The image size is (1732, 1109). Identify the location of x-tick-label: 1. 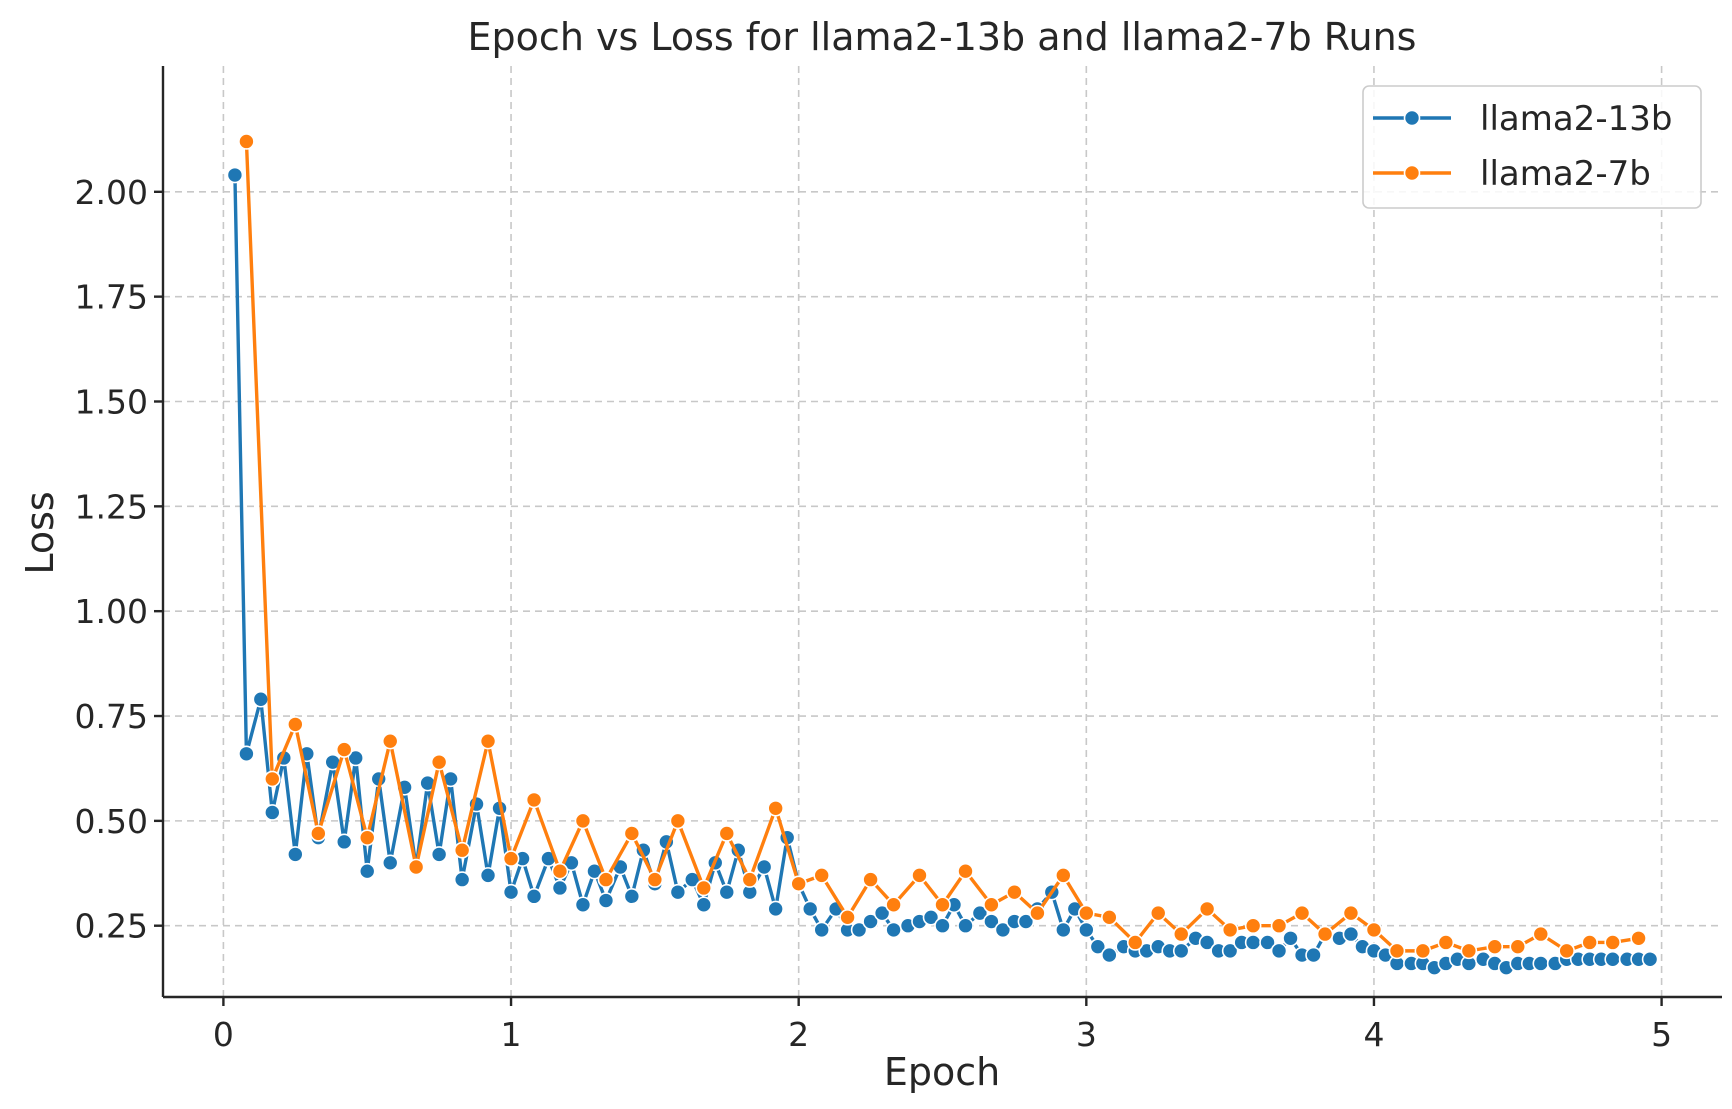
(511, 1034).